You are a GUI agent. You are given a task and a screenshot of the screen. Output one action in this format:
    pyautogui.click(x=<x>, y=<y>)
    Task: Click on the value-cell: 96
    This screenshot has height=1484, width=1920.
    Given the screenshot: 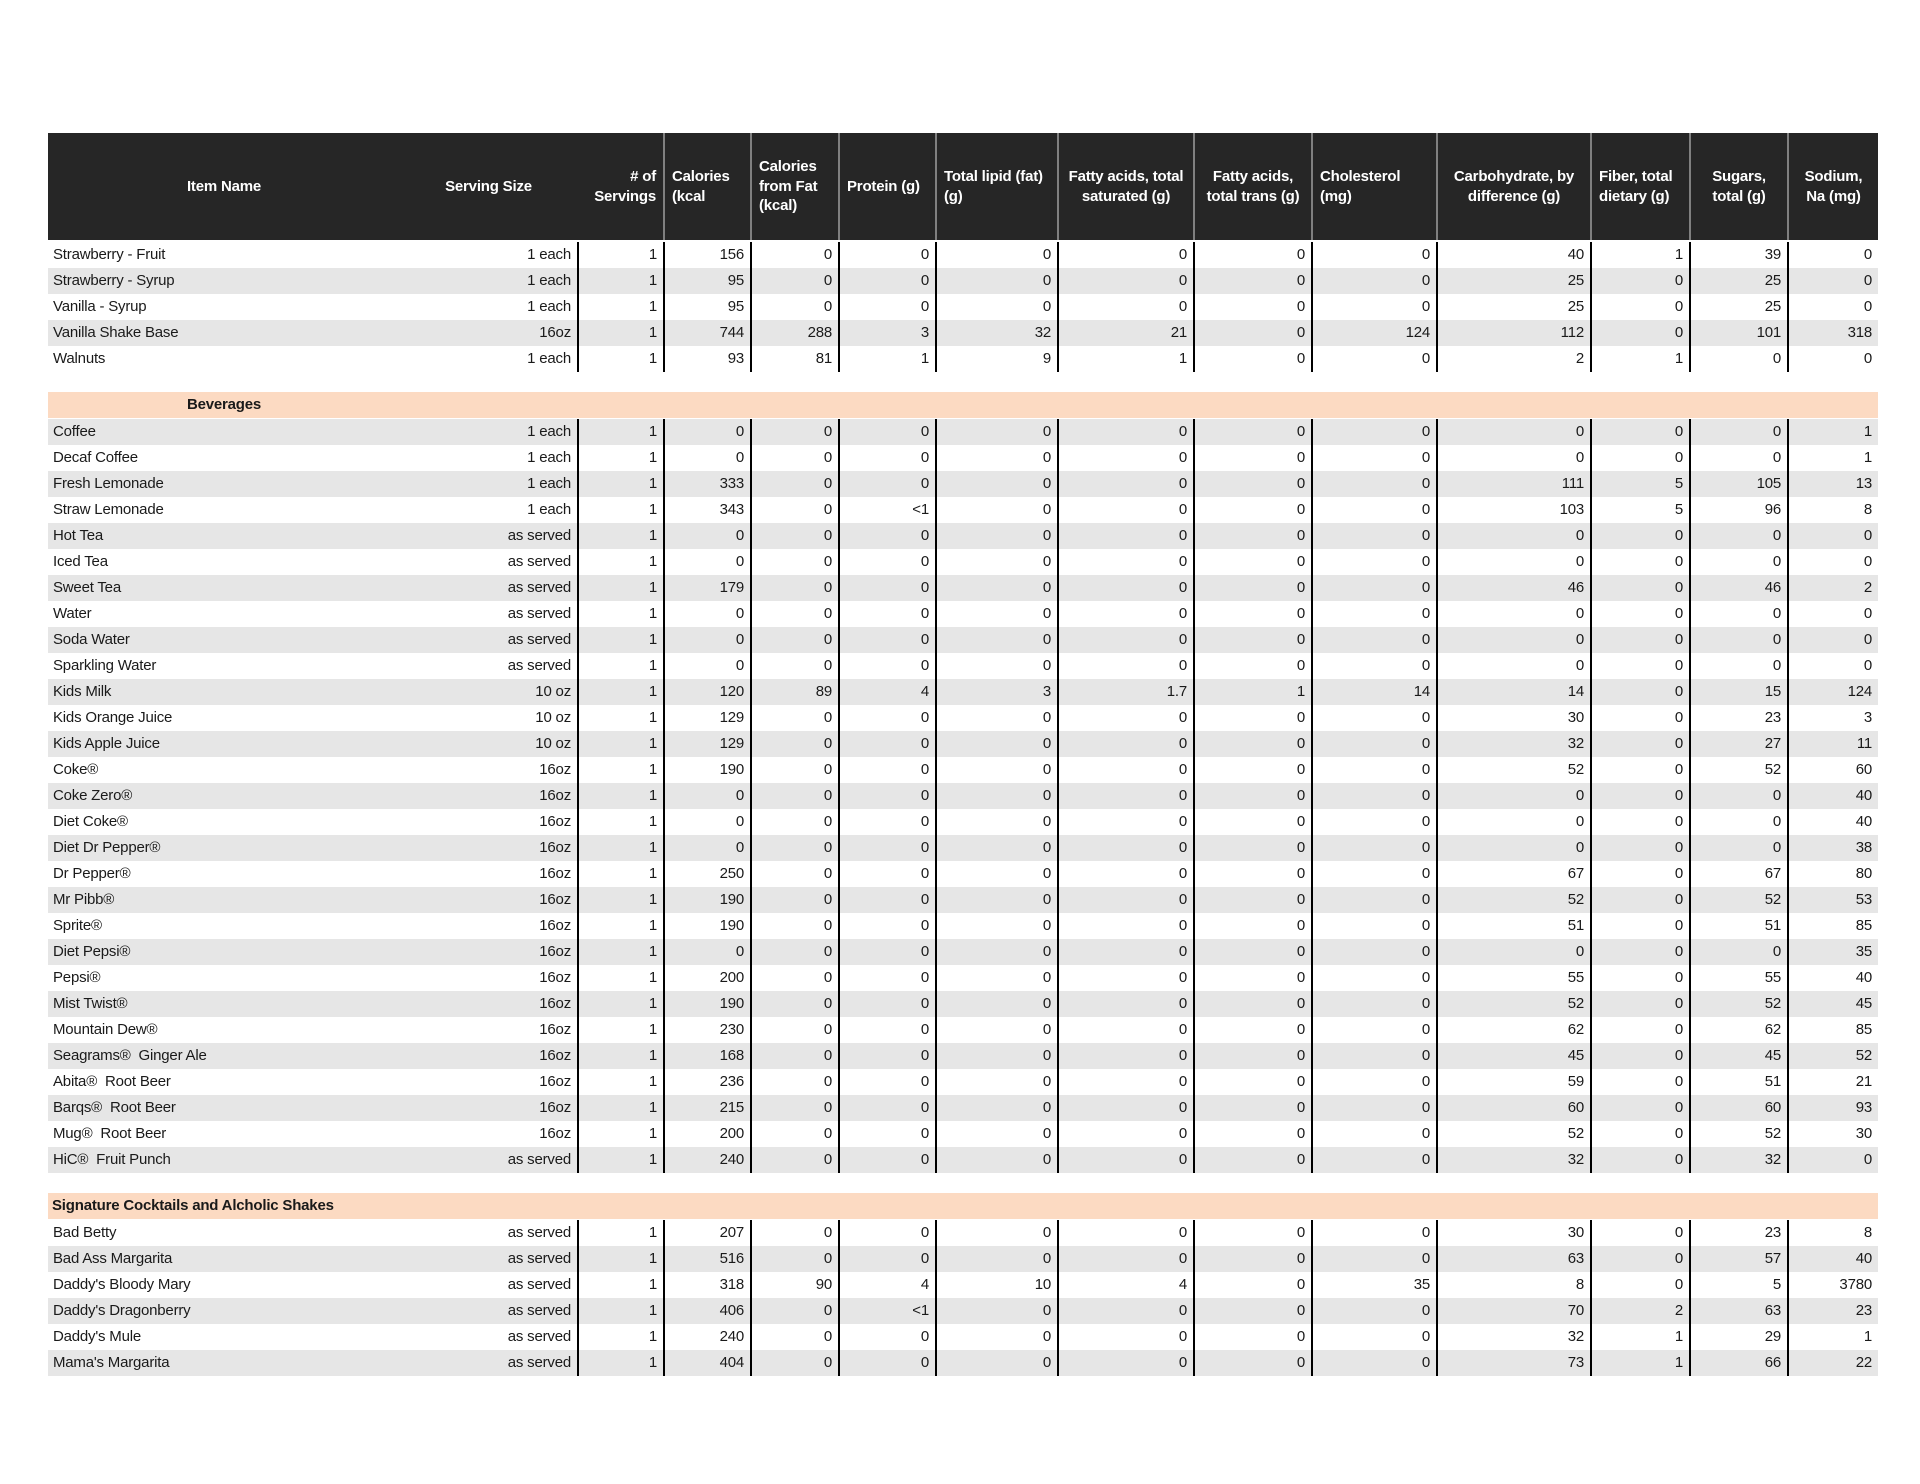 What is the action you would take?
    pyautogui.click(x=1738, y=510)
    